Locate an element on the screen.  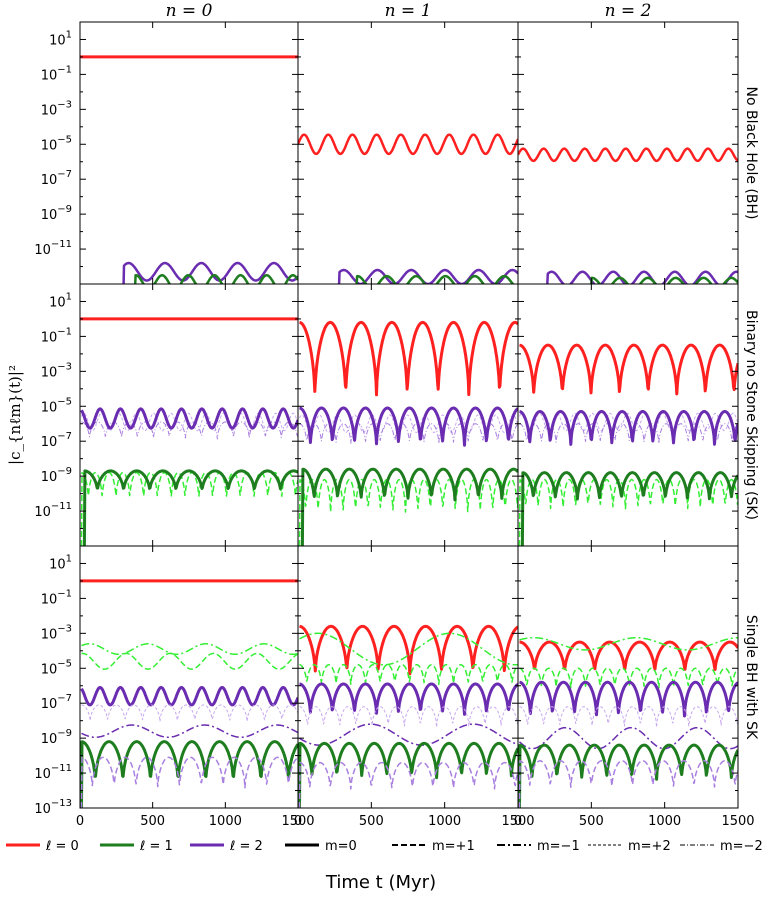
y-tick-exp: −9 is located at coordinates (64, 471).